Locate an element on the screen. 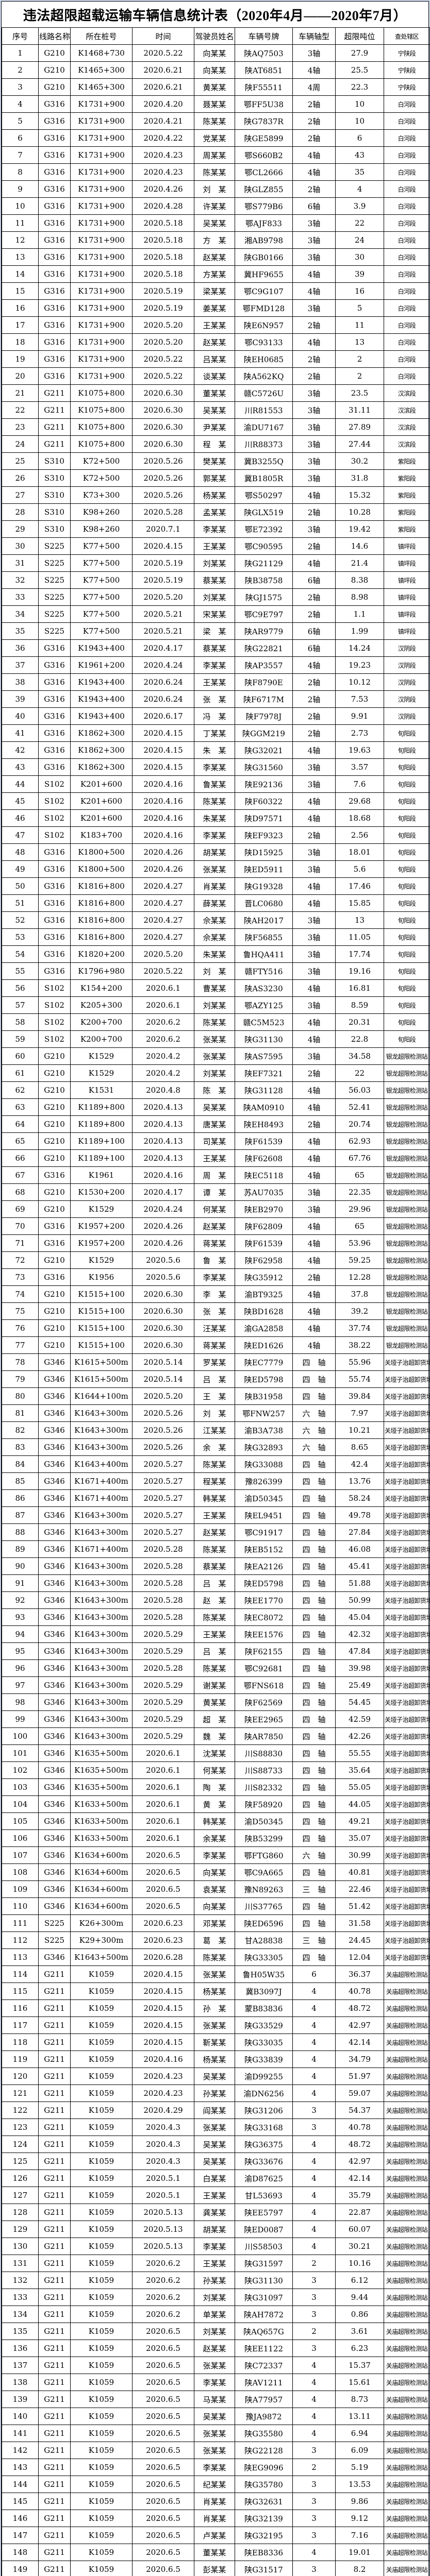 The image size is (430, 2576). table-cell: K1961 is located at coordinates (102, 1175).